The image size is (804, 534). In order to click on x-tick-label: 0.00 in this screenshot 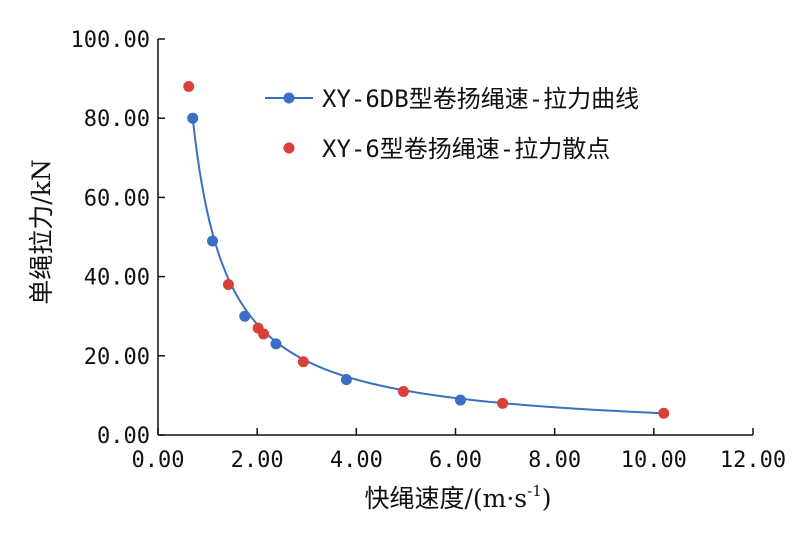, I will do `click(158, 460)`.